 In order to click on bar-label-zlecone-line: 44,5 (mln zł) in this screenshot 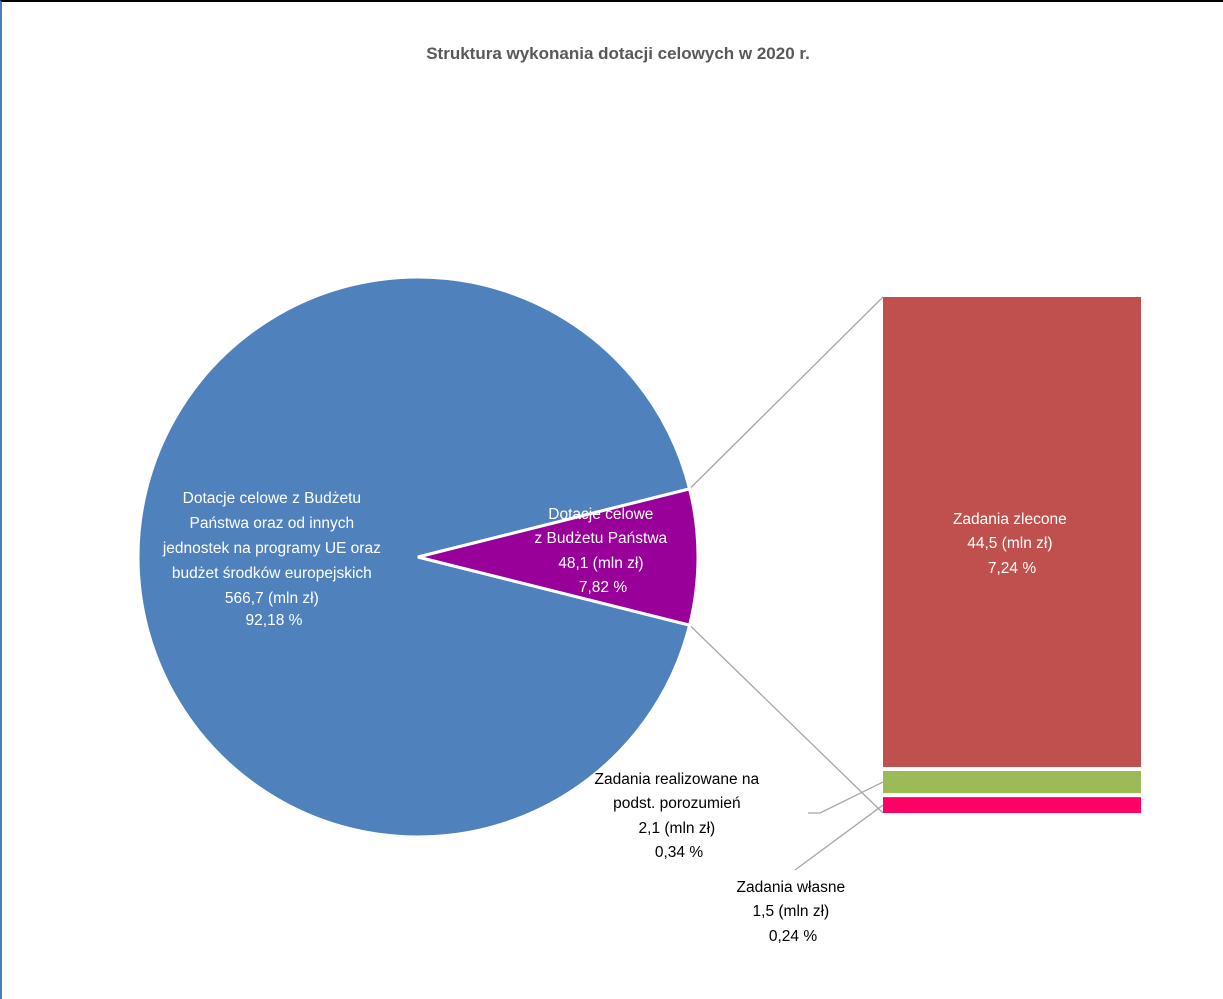, I will do `click(1009, 543)`.